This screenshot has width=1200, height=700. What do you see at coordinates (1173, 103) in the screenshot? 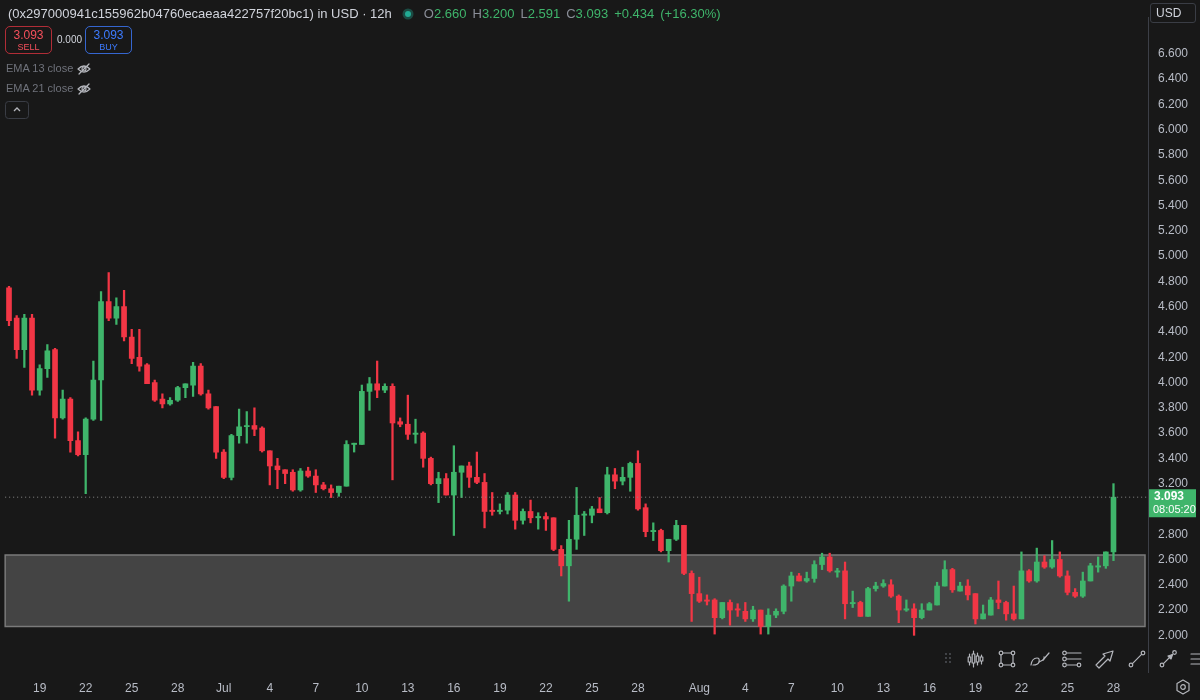
I see `y-tick-label: 6.200` at bounding box center [1173, 103].